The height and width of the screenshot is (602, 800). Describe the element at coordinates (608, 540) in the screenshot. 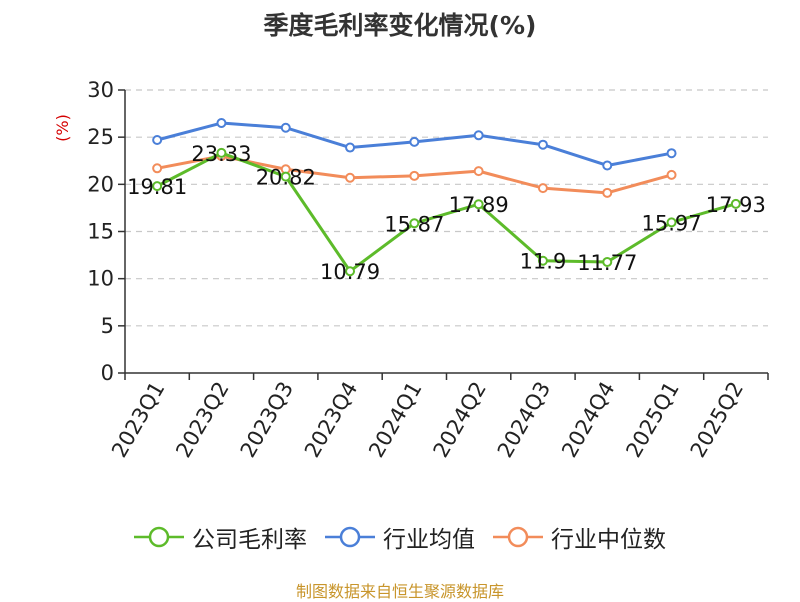

I see `legend-label: 行业中位数` at that location.